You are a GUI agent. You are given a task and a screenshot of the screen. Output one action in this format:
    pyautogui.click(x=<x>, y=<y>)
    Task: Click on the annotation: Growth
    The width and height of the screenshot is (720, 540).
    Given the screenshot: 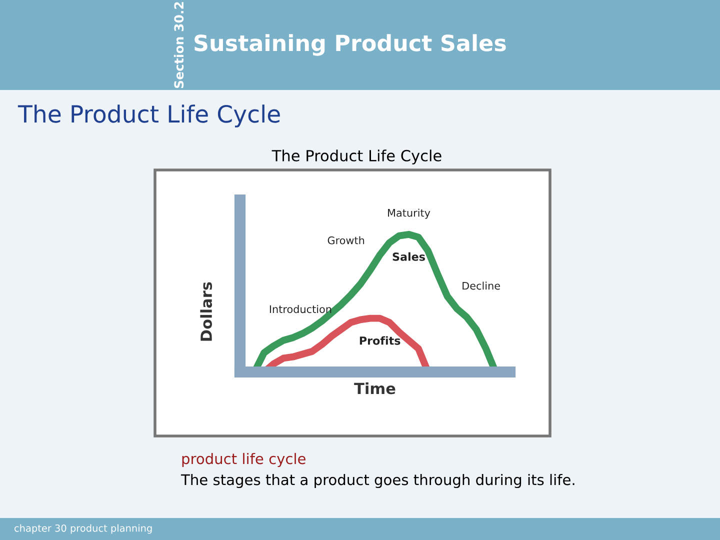 What is the action you would take?
    pyautogui.click(x=346, y=240)
    